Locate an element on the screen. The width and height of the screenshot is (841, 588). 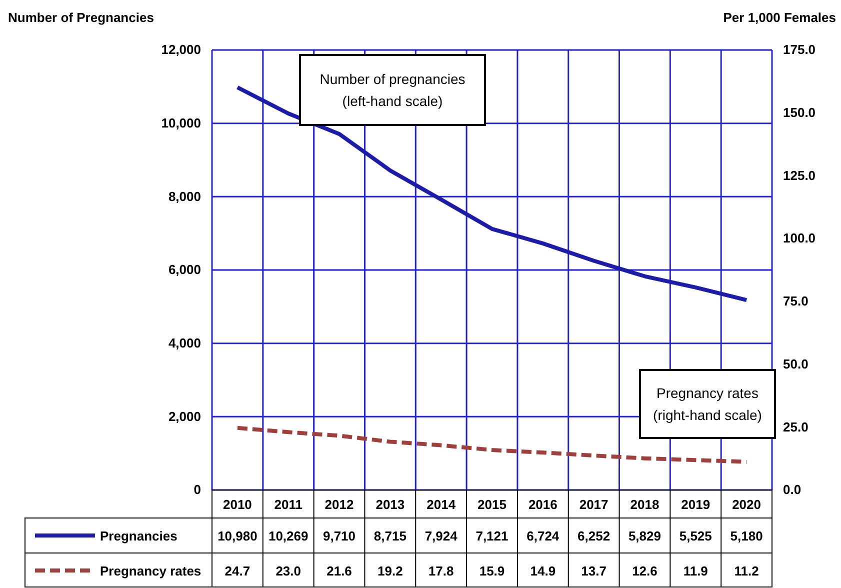
data-label: 5,180 is located at coordinates (746, 536).